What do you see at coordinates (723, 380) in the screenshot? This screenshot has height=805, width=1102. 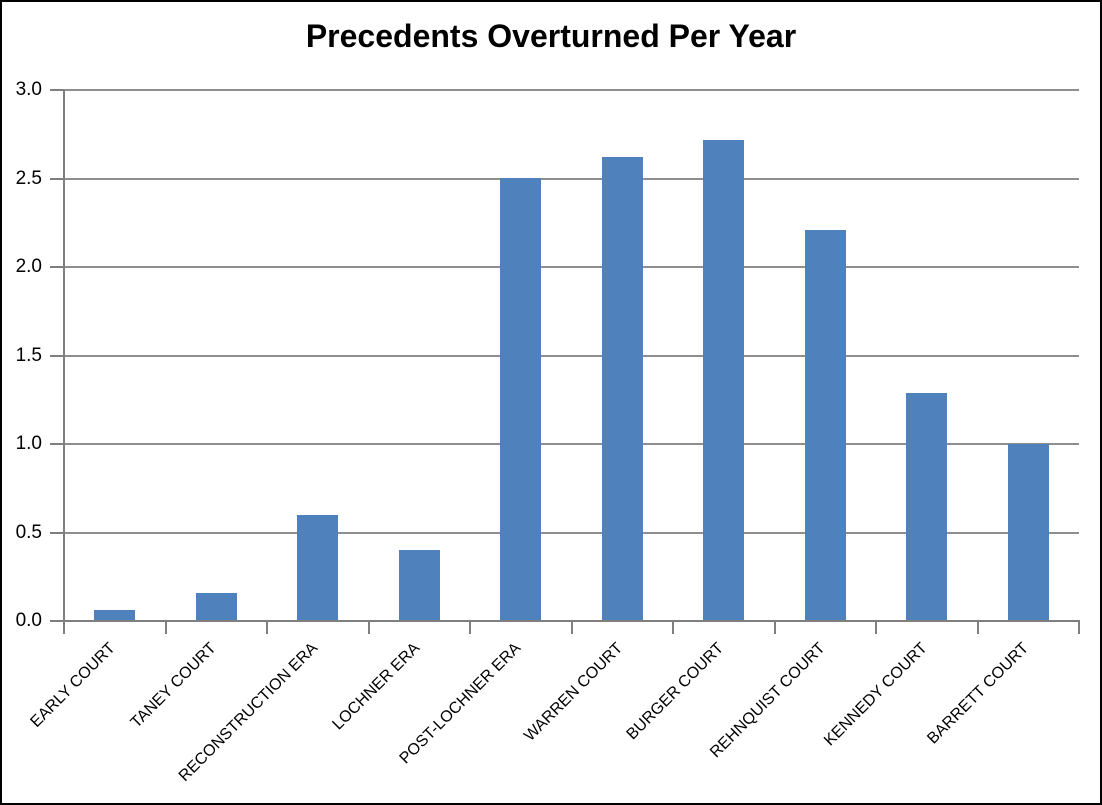 I see `bar-burger-court` at bounding box center [723, 380].